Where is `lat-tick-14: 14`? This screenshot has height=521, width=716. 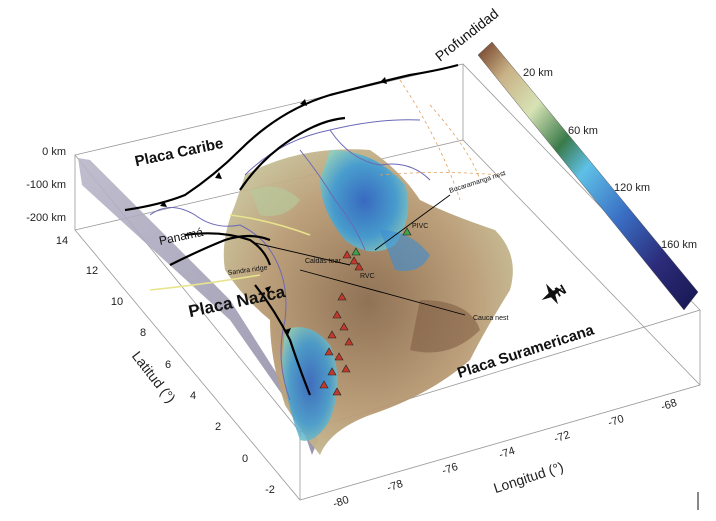
lat-tick-14: 14 is located at coordinates (62, 241).